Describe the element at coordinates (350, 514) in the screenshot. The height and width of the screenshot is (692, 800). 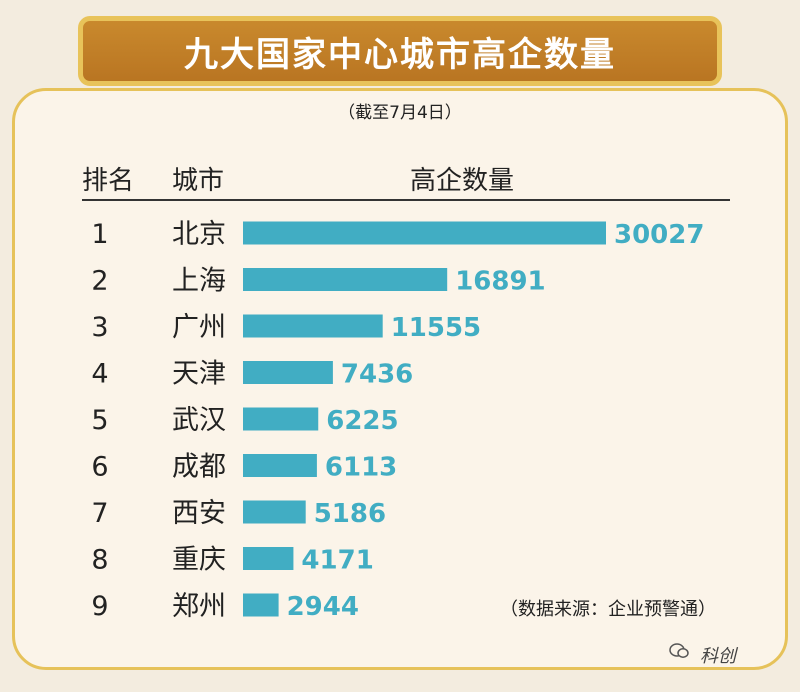
I see `value-label: 5186` at that location.